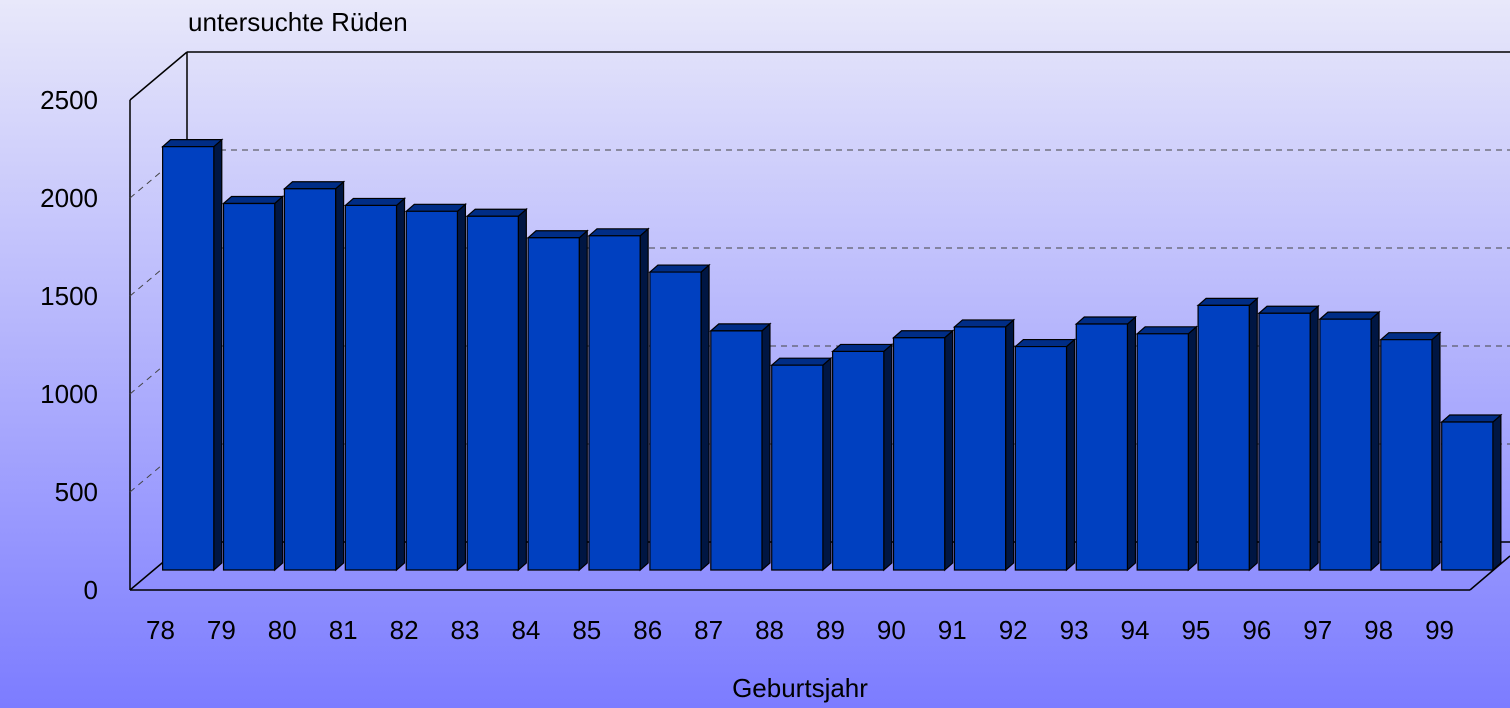  I want to click on x-tick-label: 82, so click(404, 630).